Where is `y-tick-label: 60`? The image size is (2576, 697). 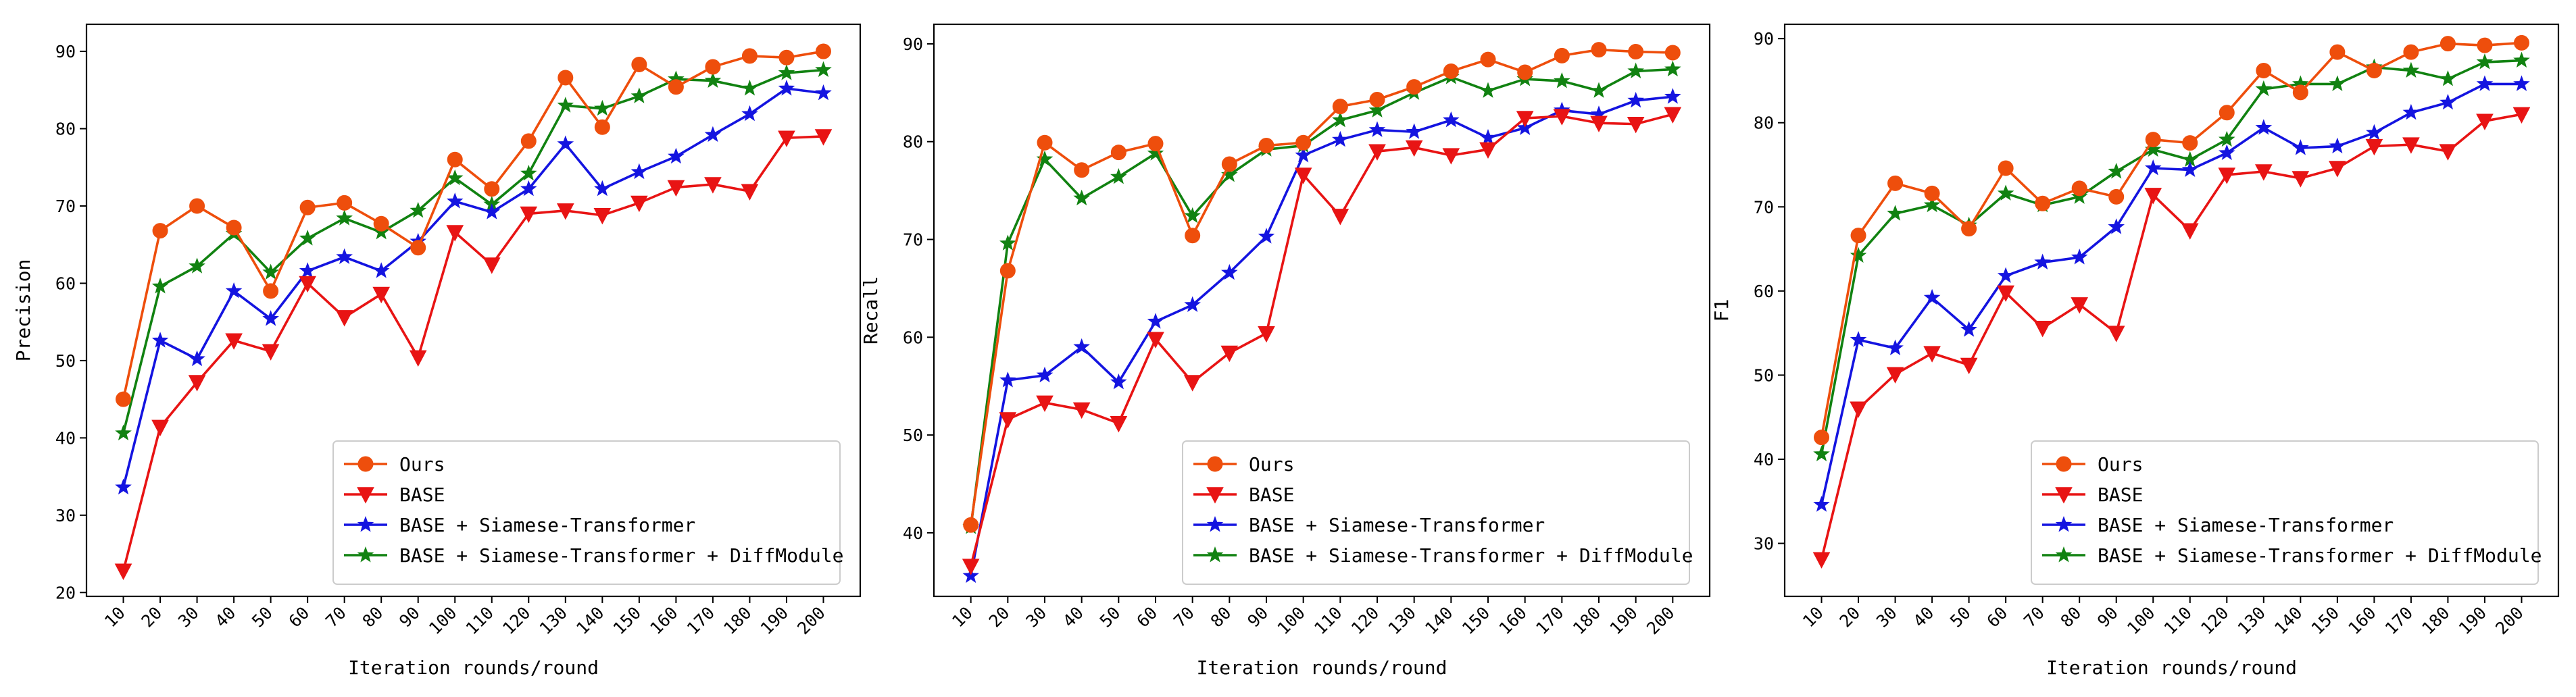
y-tick-label: 60 is located at coordinates (1764, 291).